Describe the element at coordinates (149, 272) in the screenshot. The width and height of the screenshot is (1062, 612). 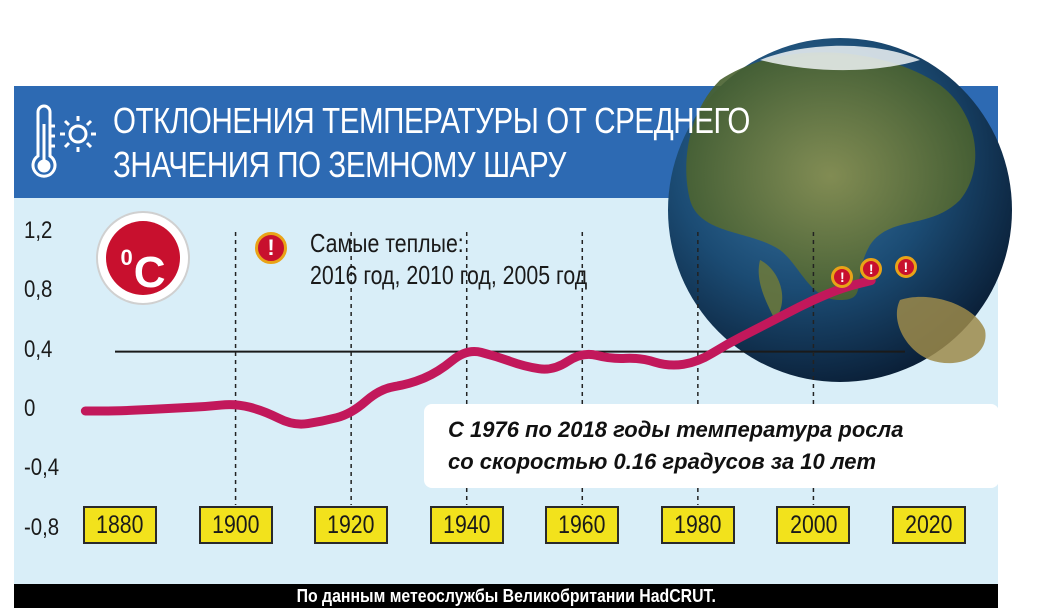
I see `unit-letter: C` at that location.